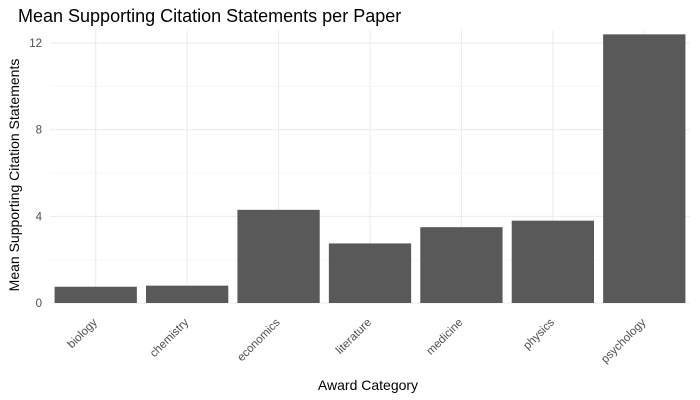  I want to click on bar-biology, so click(95, 294).